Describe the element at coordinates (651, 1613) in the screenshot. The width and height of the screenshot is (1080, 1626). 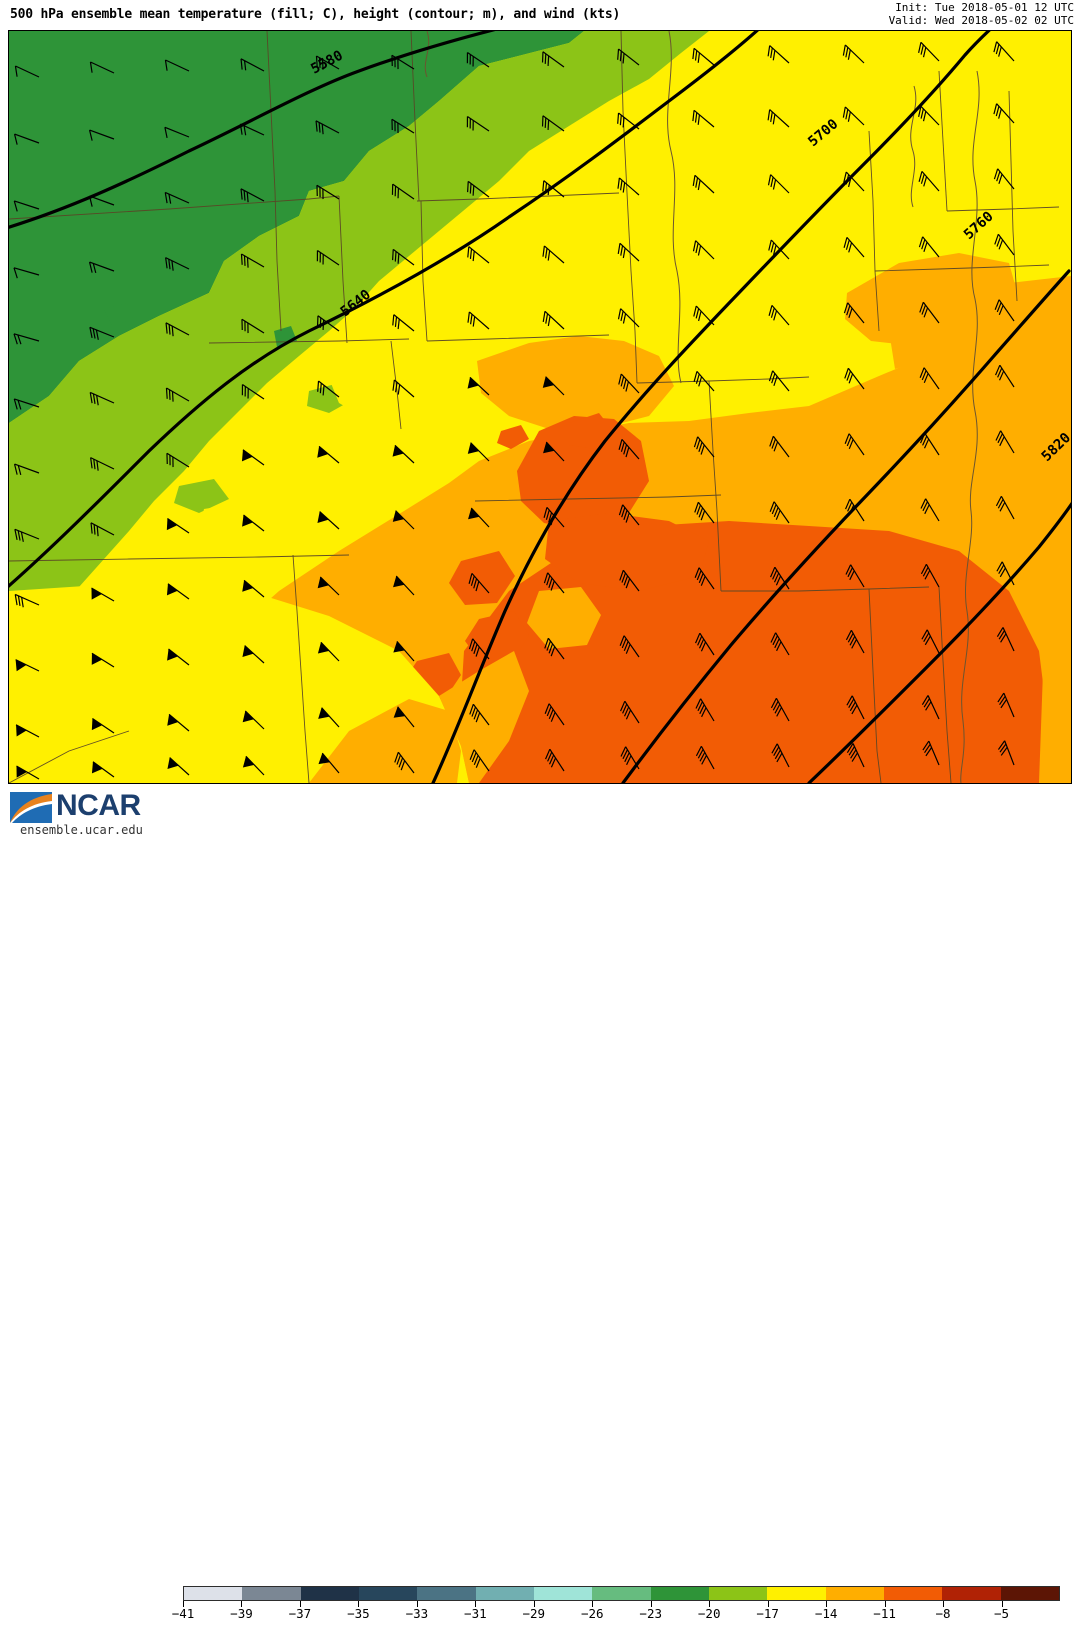
I see `colorbar-tick-label: −23` at that location.